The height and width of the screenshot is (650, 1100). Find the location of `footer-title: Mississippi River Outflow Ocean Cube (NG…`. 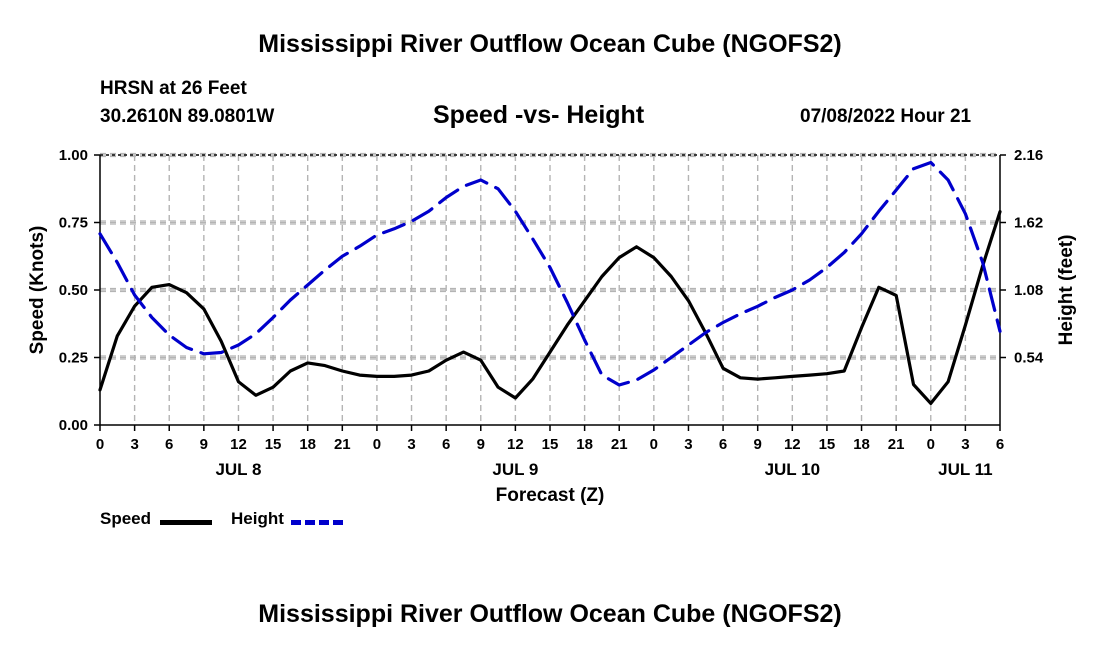

footer-title: Mississippi River Outflow Ocean Cube (NG… is located at coordinates (550, 614).